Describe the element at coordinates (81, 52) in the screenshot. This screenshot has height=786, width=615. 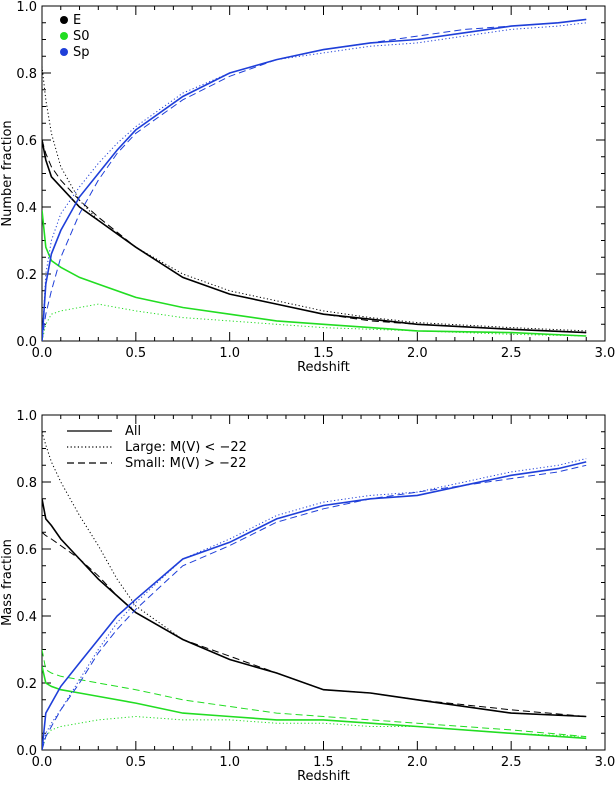
I see `legend-label: Sp` at that location.